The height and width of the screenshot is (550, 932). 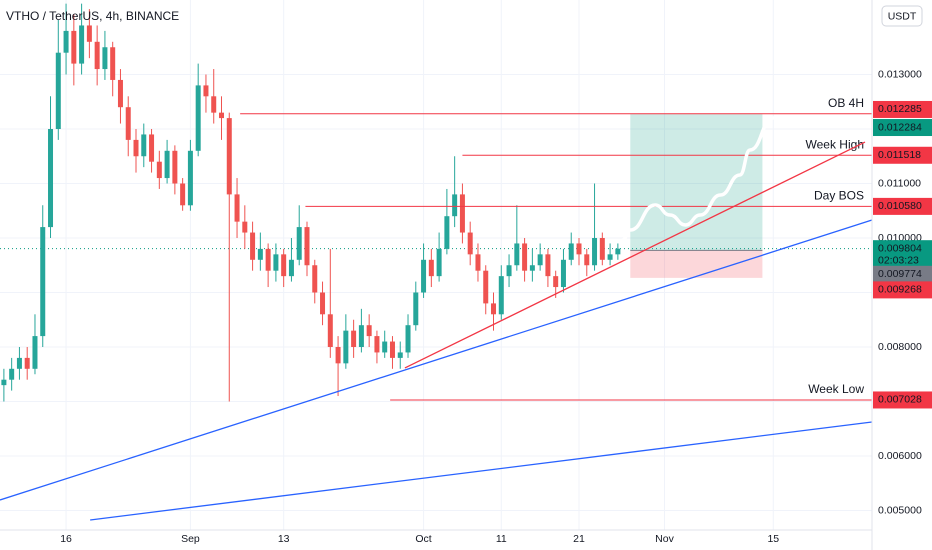 I want to click on y-tick-label: 0.006000, so click(x=900, y=456).